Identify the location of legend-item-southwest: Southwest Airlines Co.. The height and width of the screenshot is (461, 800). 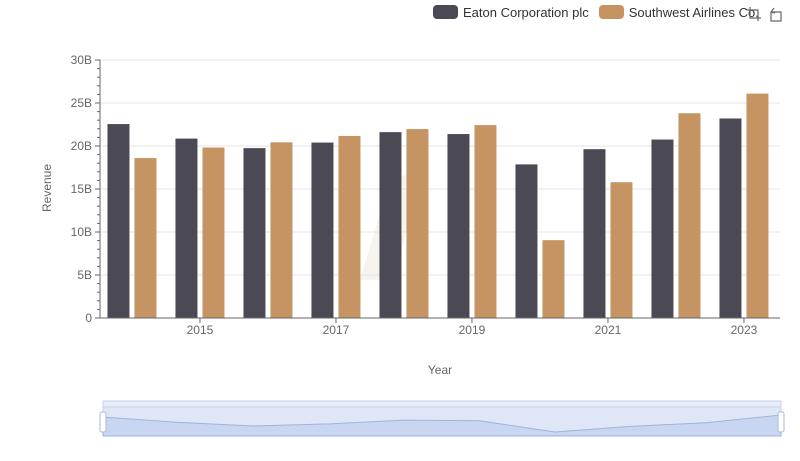
(678, 12).